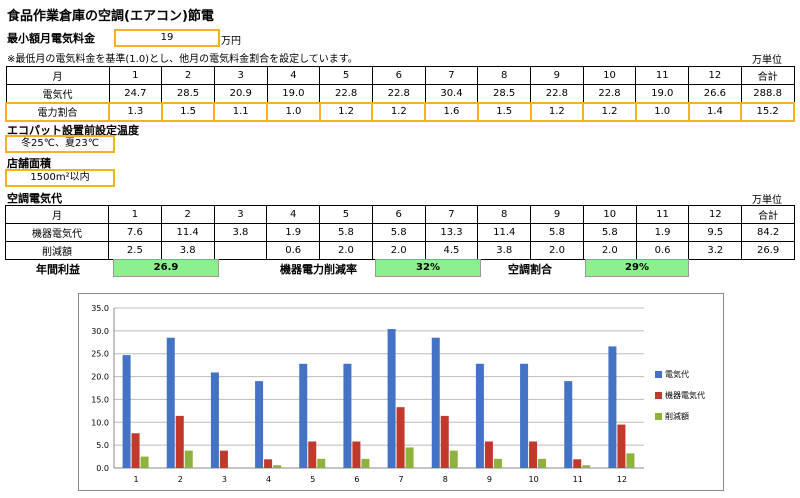  What do you see at coordinates (662, 232) in the screenshot?
I see `table-cell: 1.9` at bounding box center [662, 232].